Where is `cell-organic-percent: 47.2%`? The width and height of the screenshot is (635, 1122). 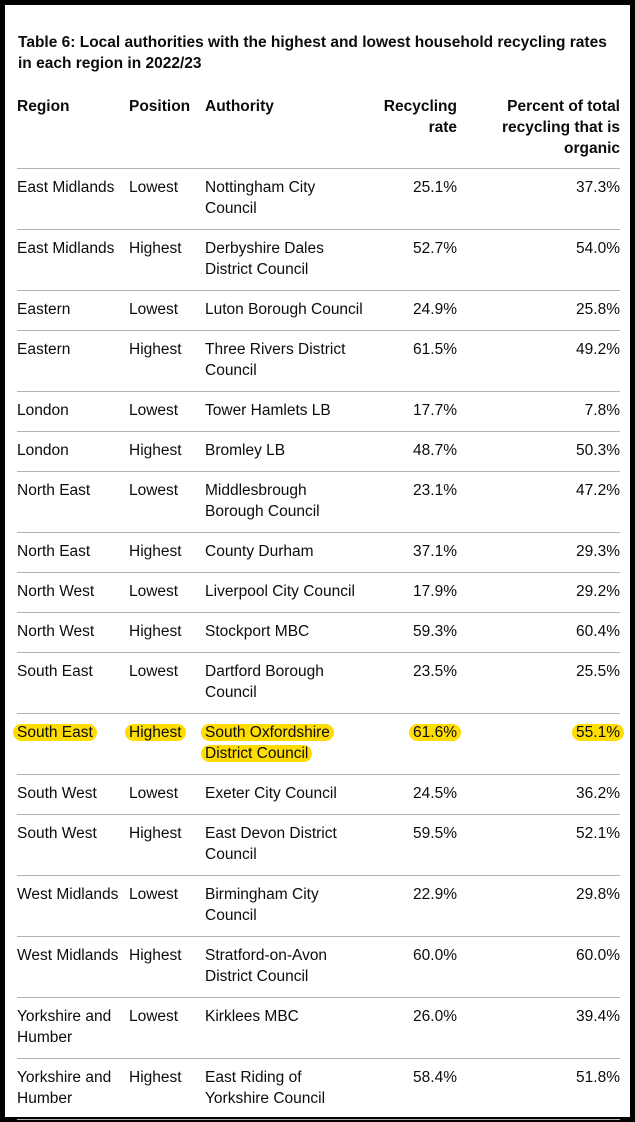
cell-organic-percent: 47.2% is located at coordinates (538, 502).